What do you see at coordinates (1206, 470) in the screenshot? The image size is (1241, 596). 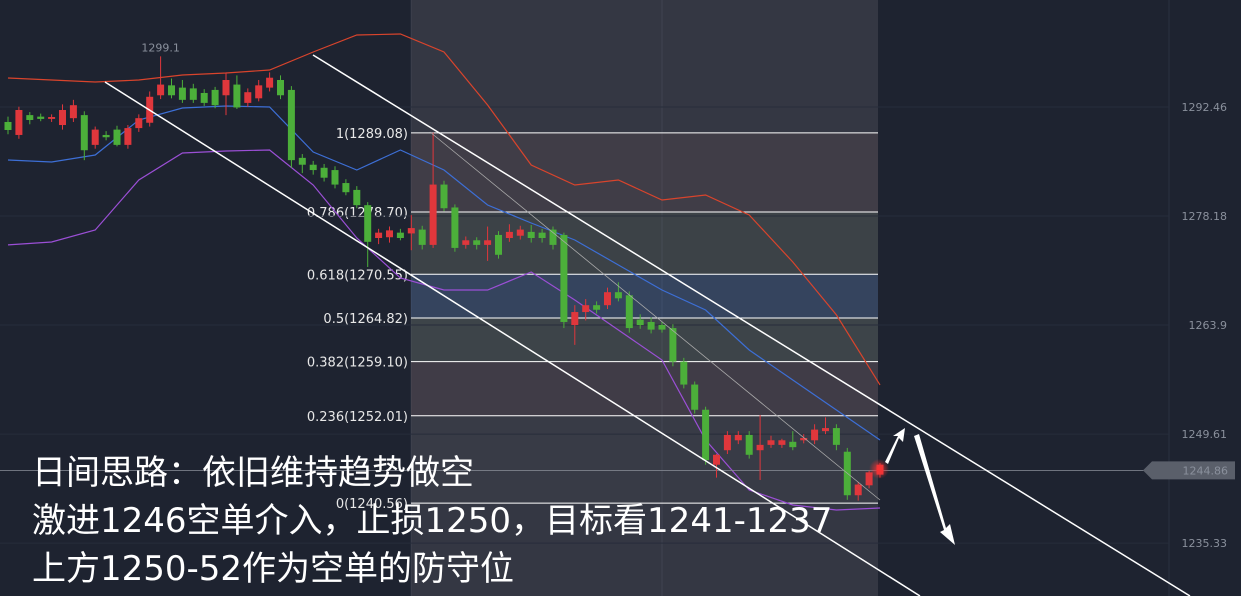 I see `price-tag-label: 1244.86` at bounding box center [1206, 470].